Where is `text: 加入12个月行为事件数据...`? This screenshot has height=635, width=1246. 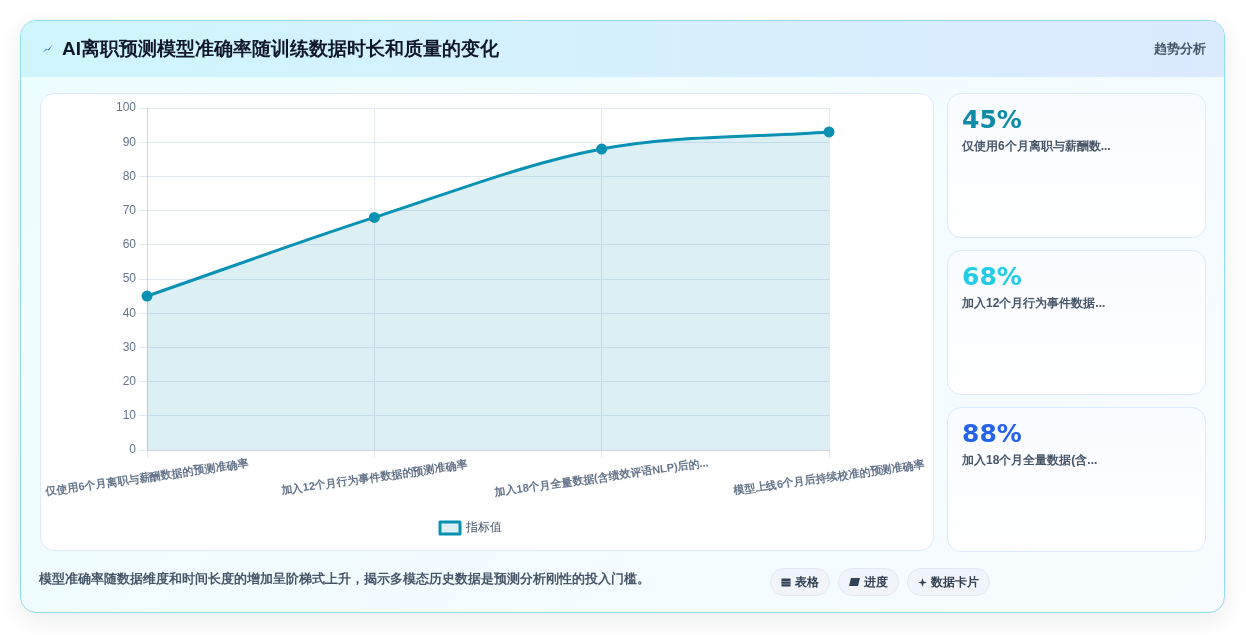 text: 加入12个月行为事件数据... is located at coordinates (1034, 303).